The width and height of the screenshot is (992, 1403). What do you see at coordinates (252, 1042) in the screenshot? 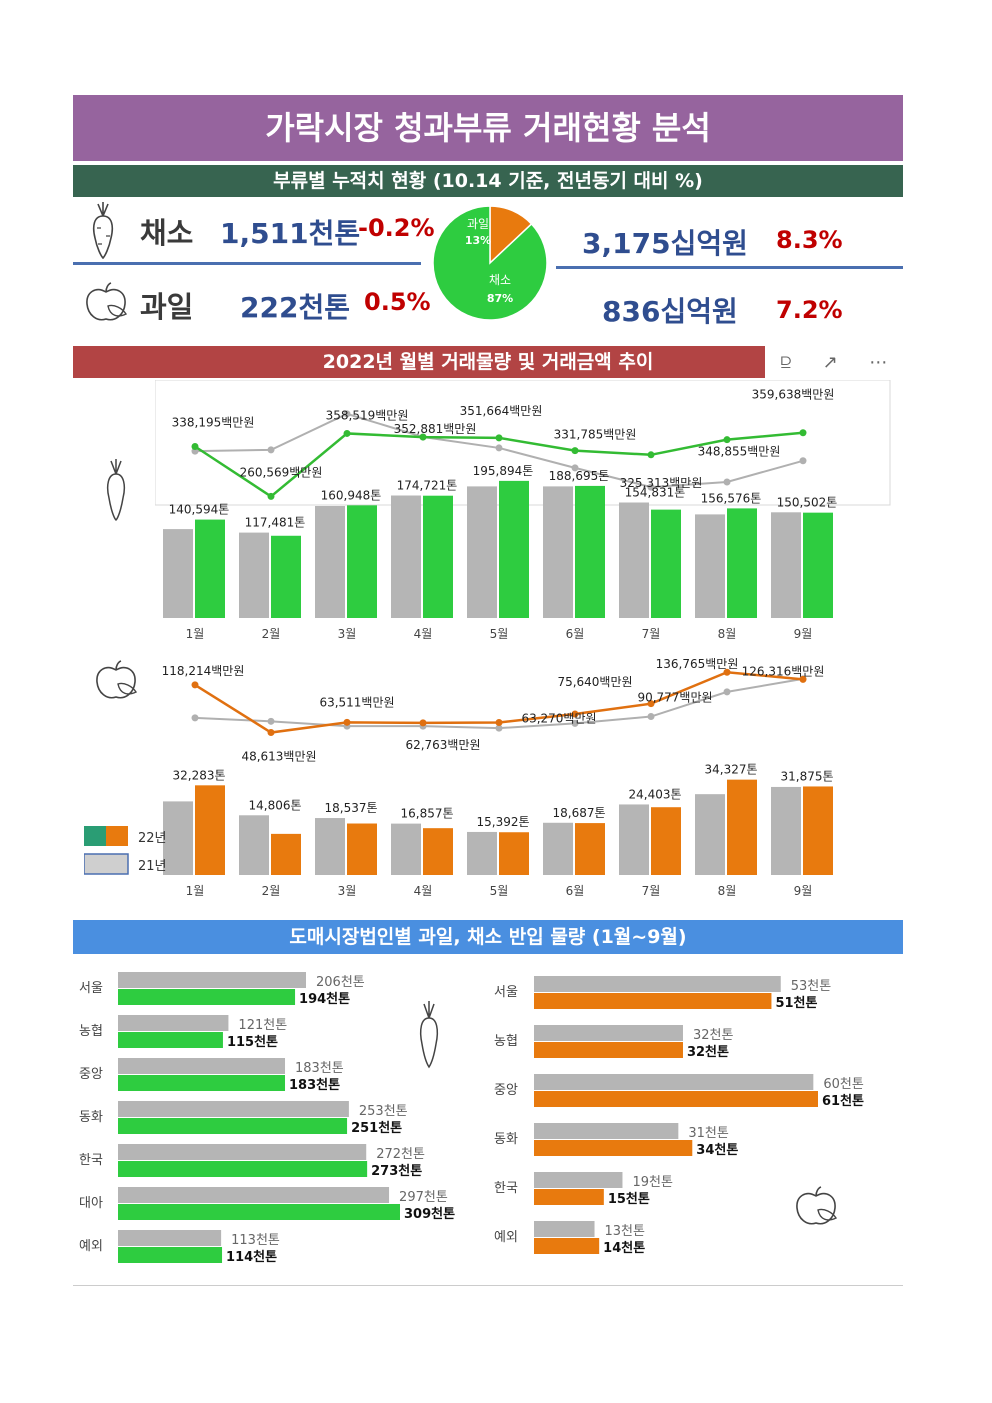
I see `hbar-data-label: 115천톤` at bounding box center [252, 1042].